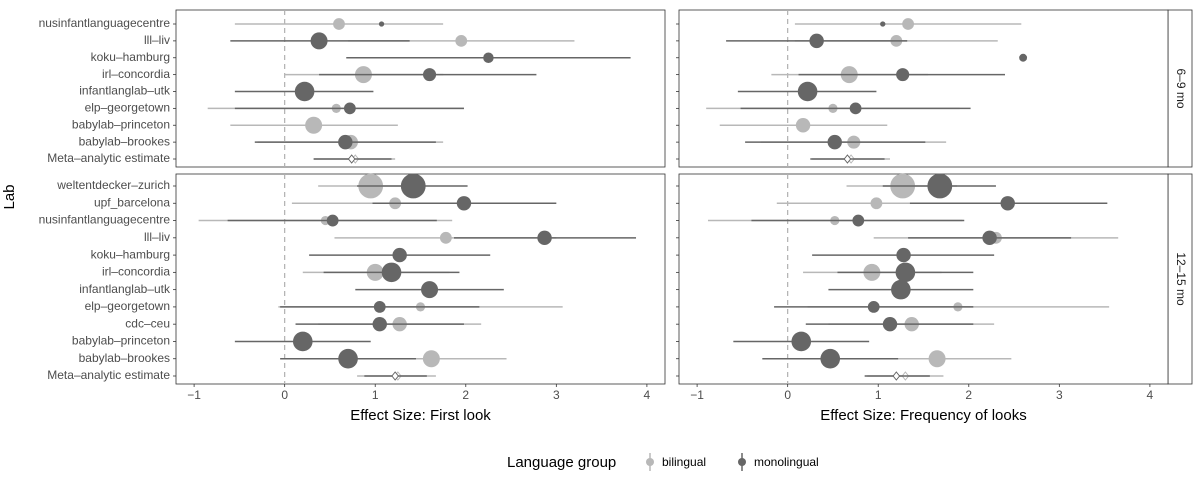 The height and width of the screenshot is (486, 1200). What do you see at coordinates (420, 415) in the screenshot?
I see `x-axis-title: Effect Size: First look` at bounding box center [420, 415].